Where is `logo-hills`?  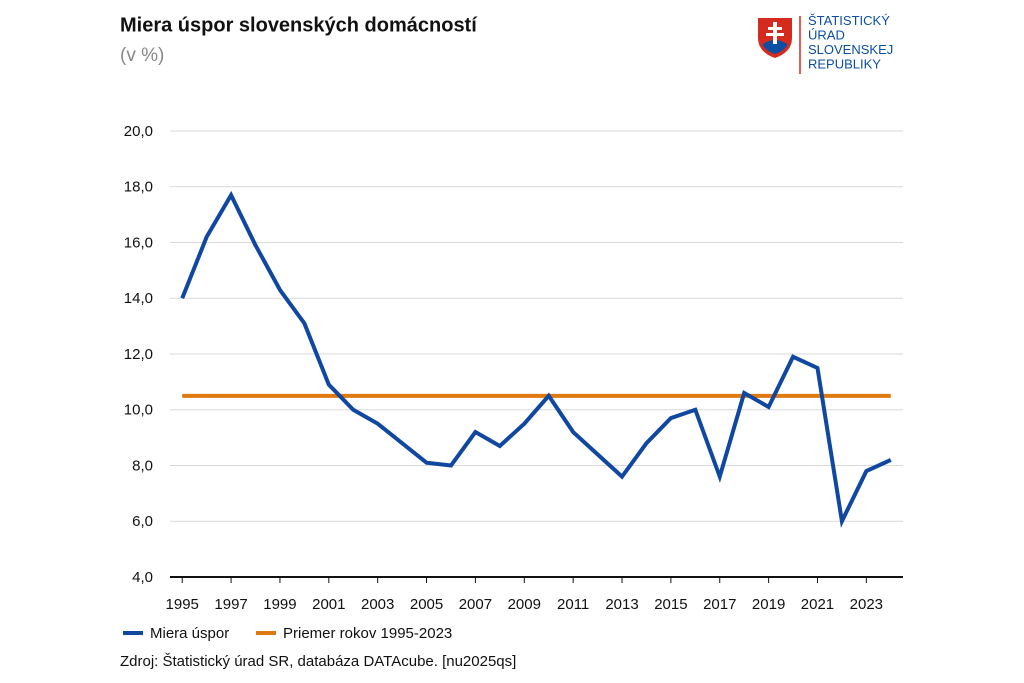 logo-hills is located at coordinates (775, 47).